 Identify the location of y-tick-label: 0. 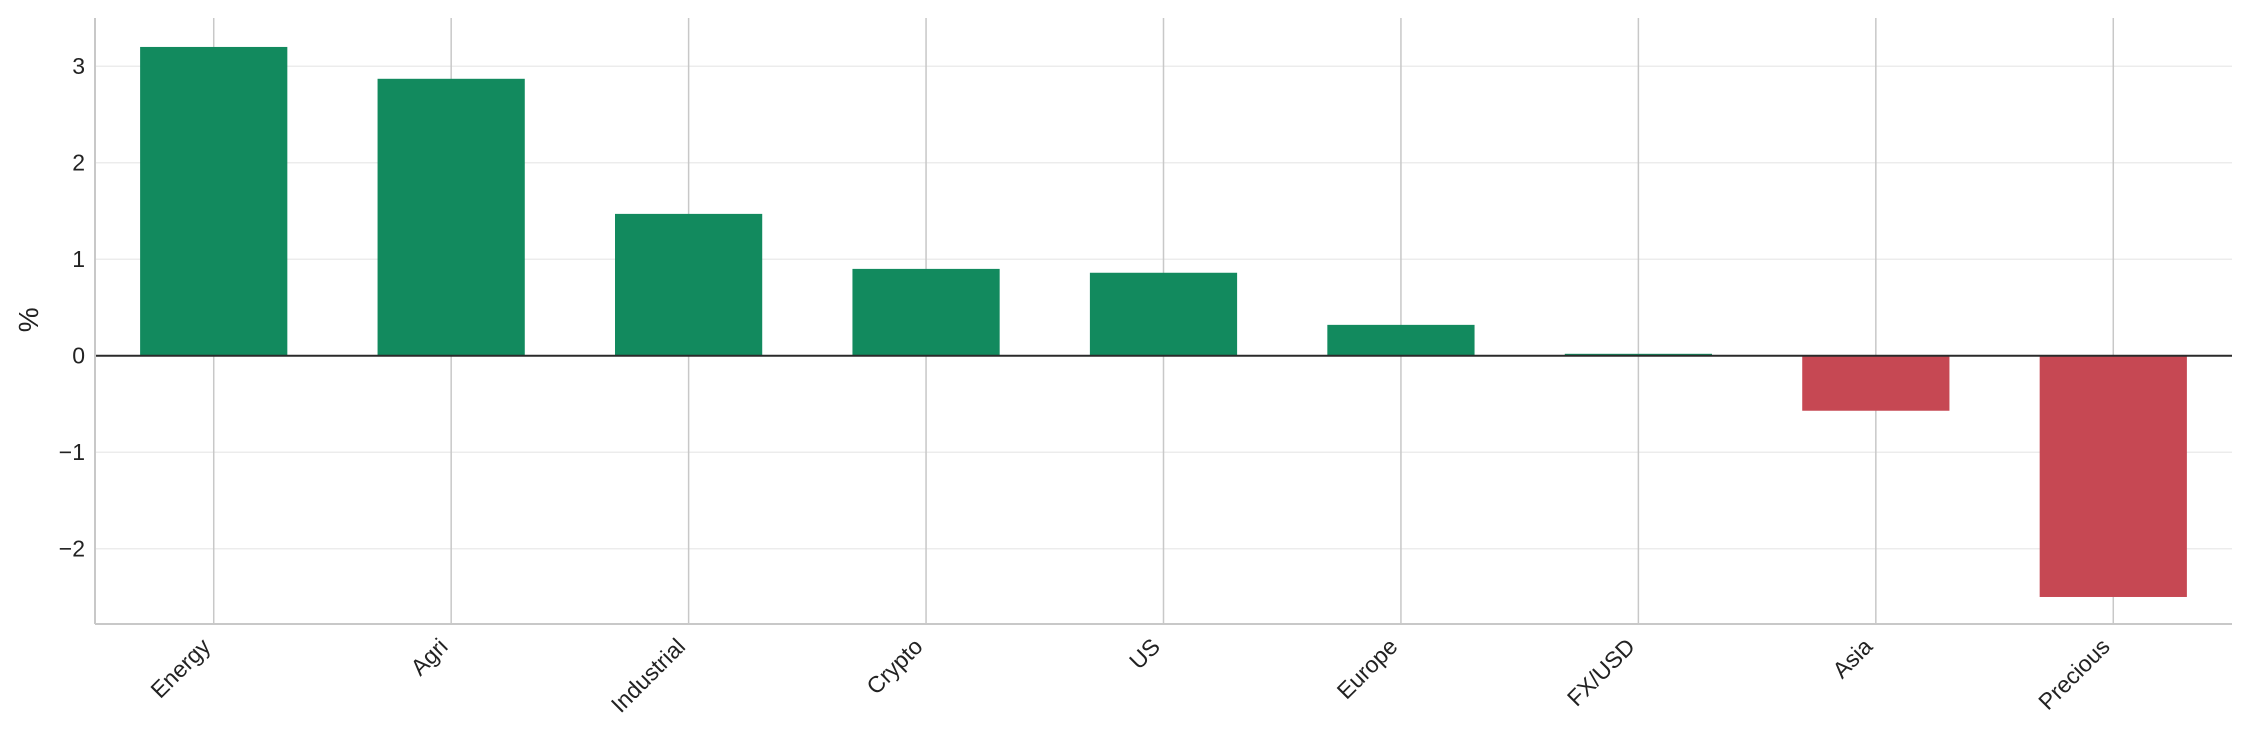
(78, 356).